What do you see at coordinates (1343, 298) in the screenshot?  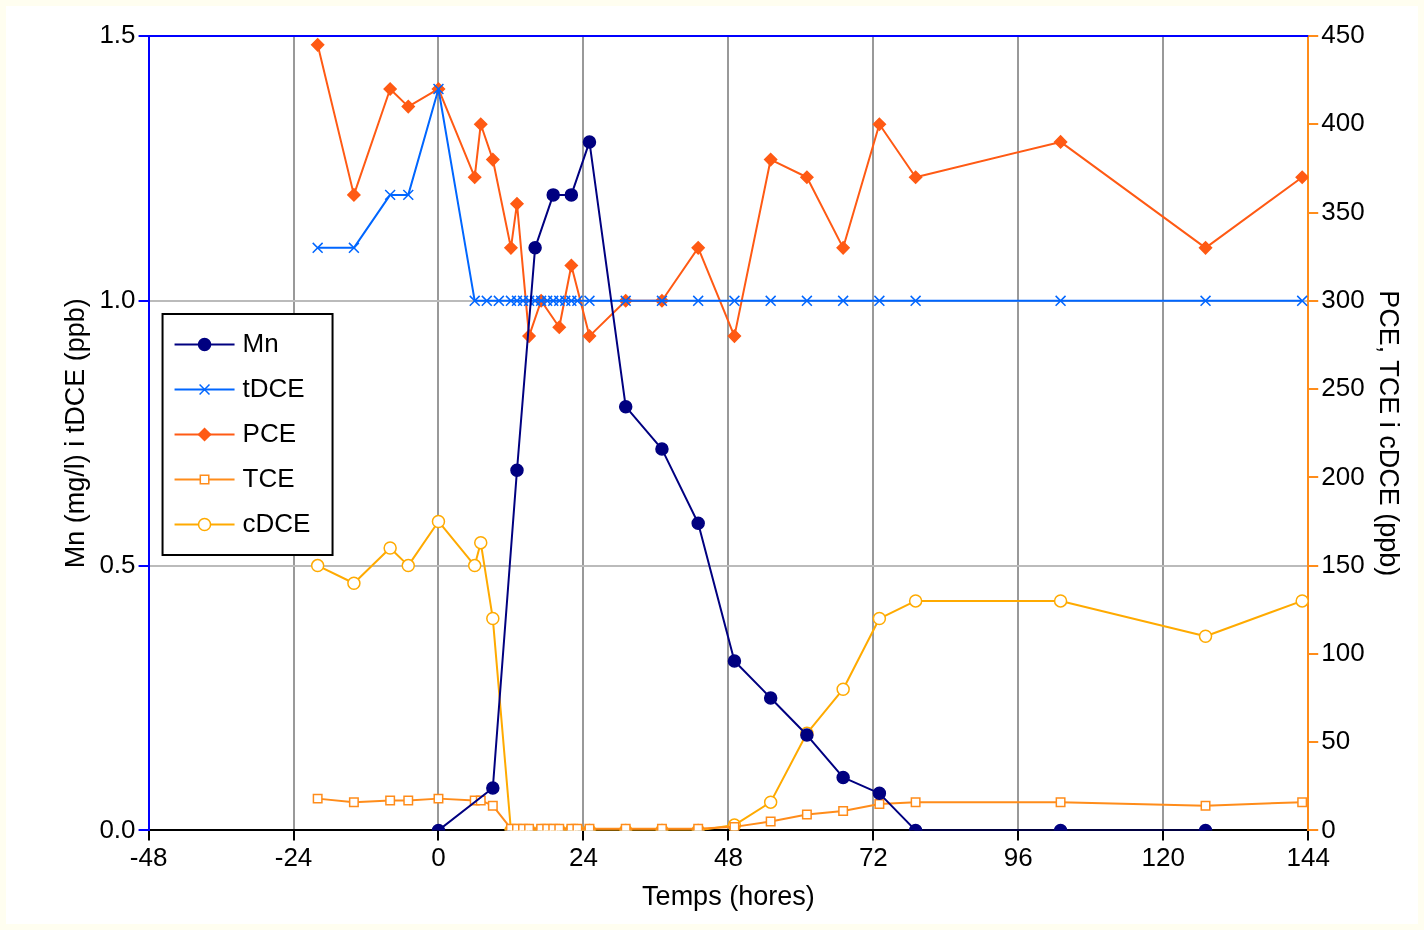 I see `y2-tick-label: 300` at bounding box center [1343, 298].